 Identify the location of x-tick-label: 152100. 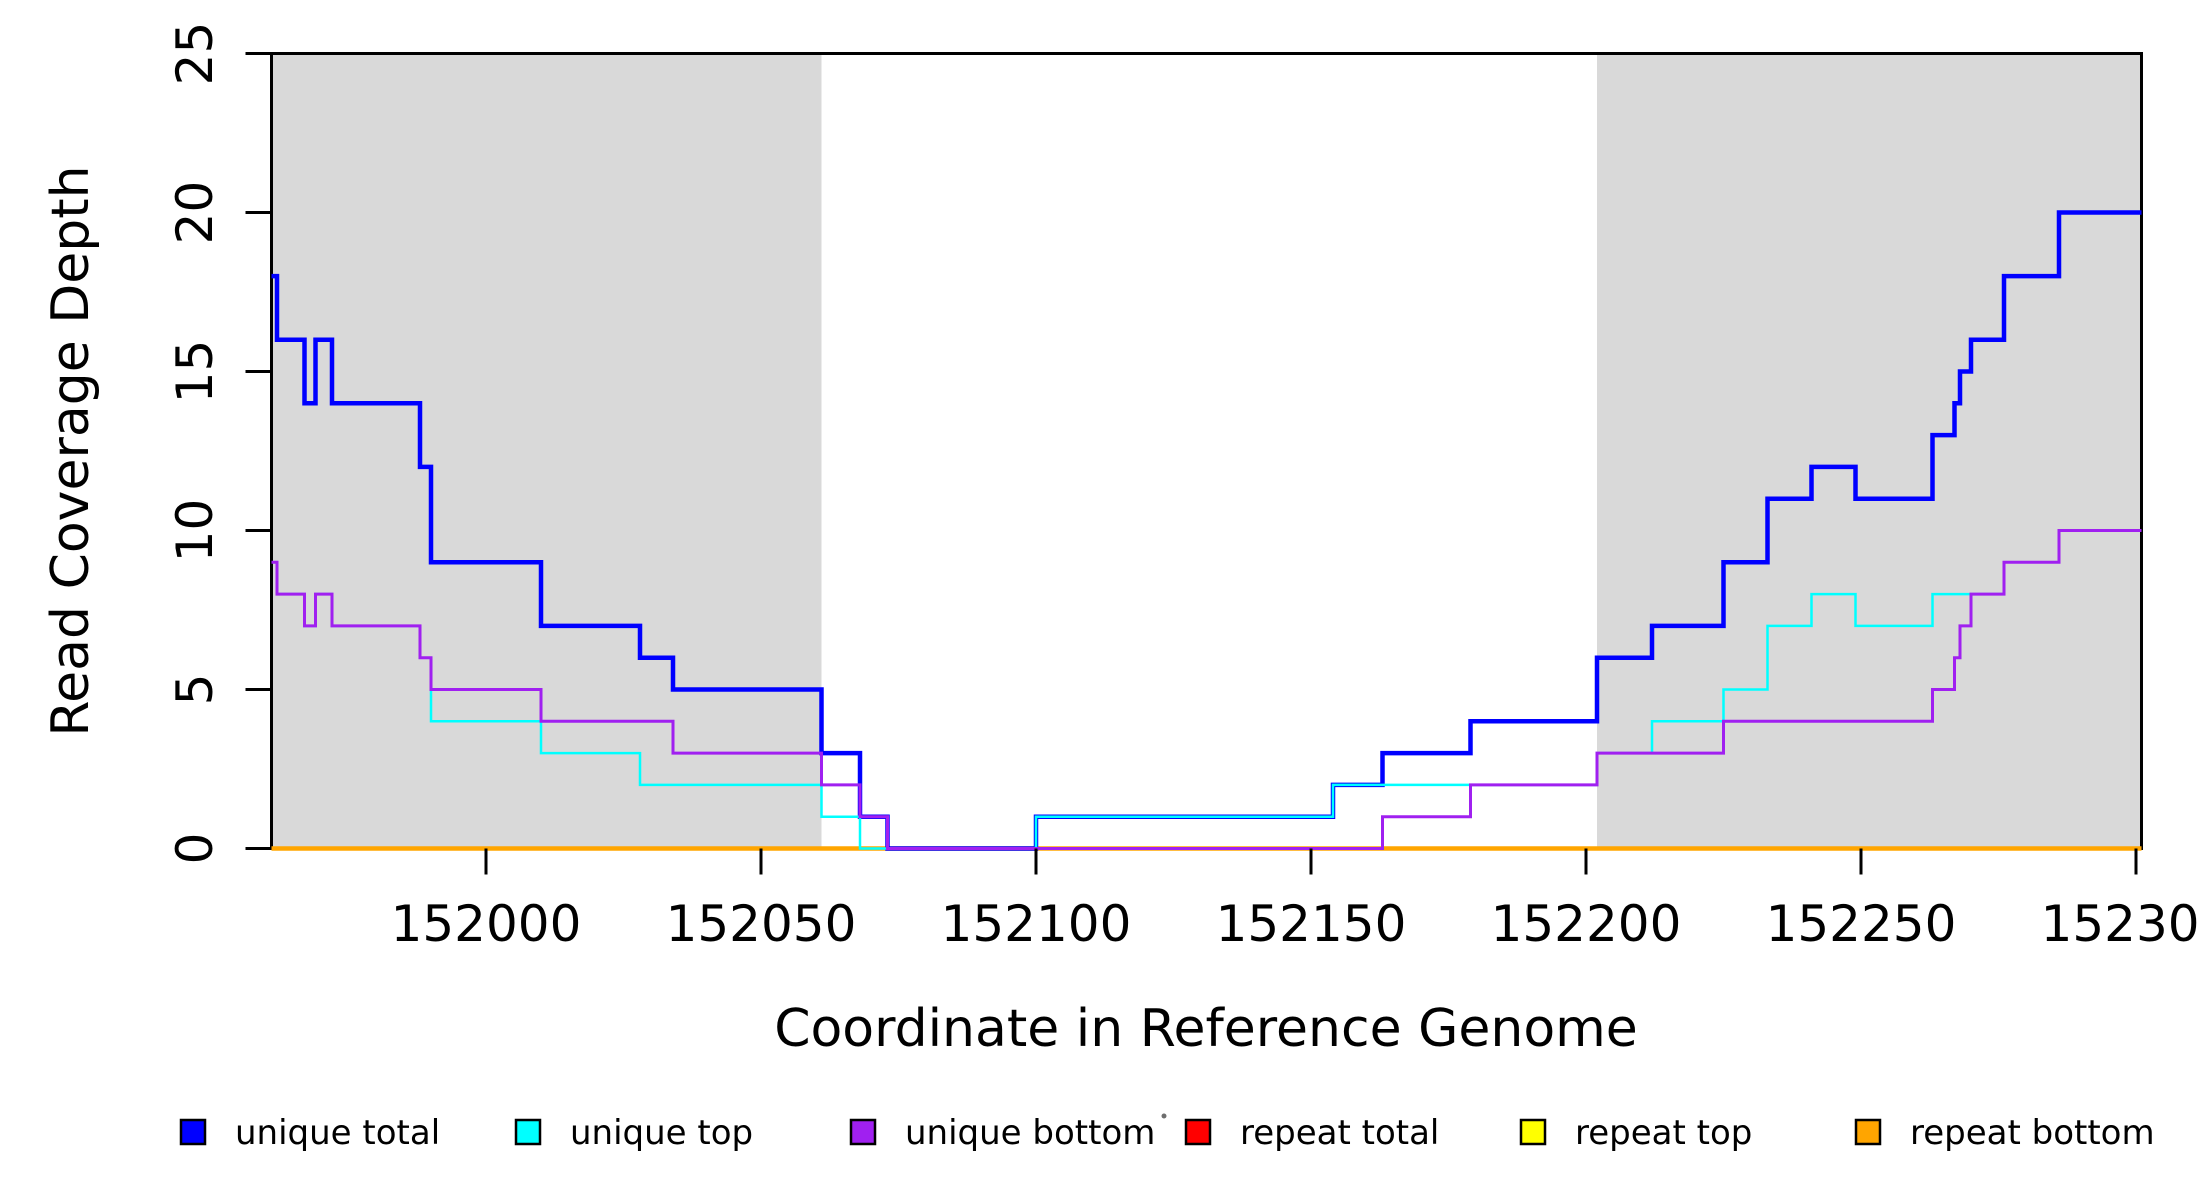
(1036, 924).